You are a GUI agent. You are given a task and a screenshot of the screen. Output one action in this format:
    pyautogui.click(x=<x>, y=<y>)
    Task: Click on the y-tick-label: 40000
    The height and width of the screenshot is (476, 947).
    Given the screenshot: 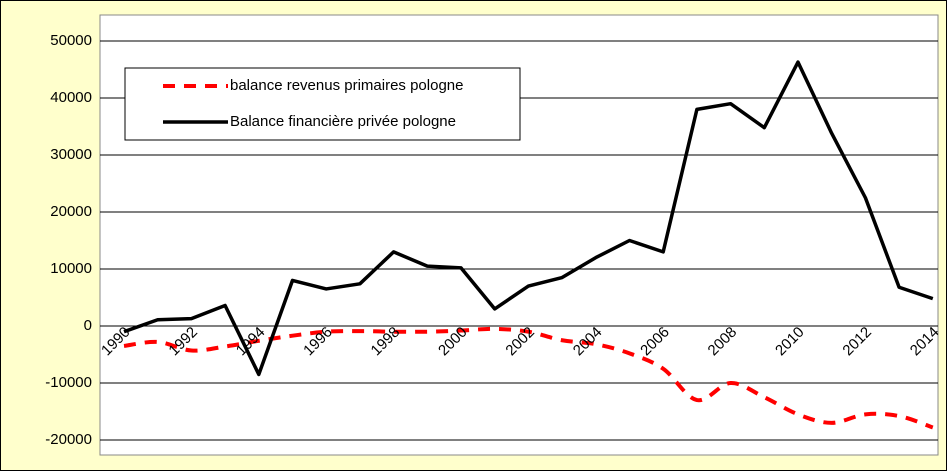 What is the action you would take?
    pyautogui.click(x=71, y=97)
    